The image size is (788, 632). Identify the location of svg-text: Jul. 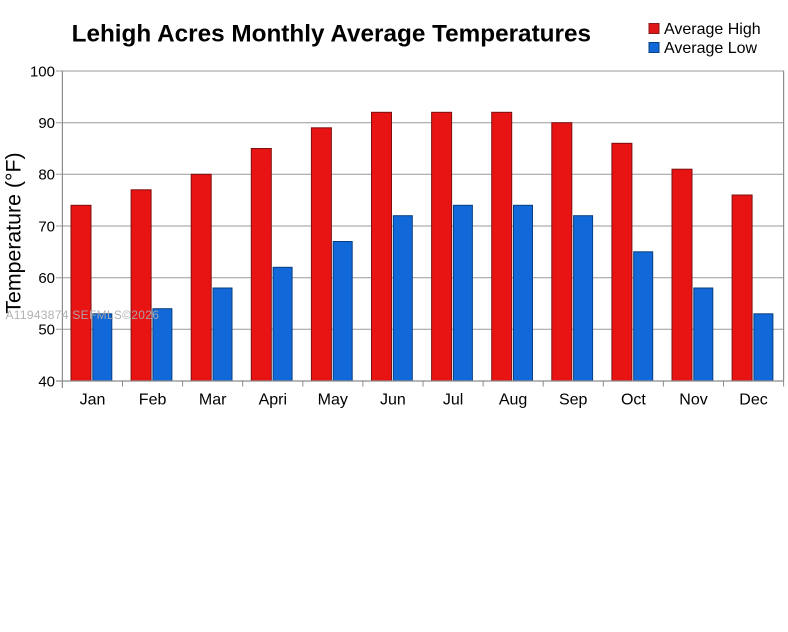
(453, 400).